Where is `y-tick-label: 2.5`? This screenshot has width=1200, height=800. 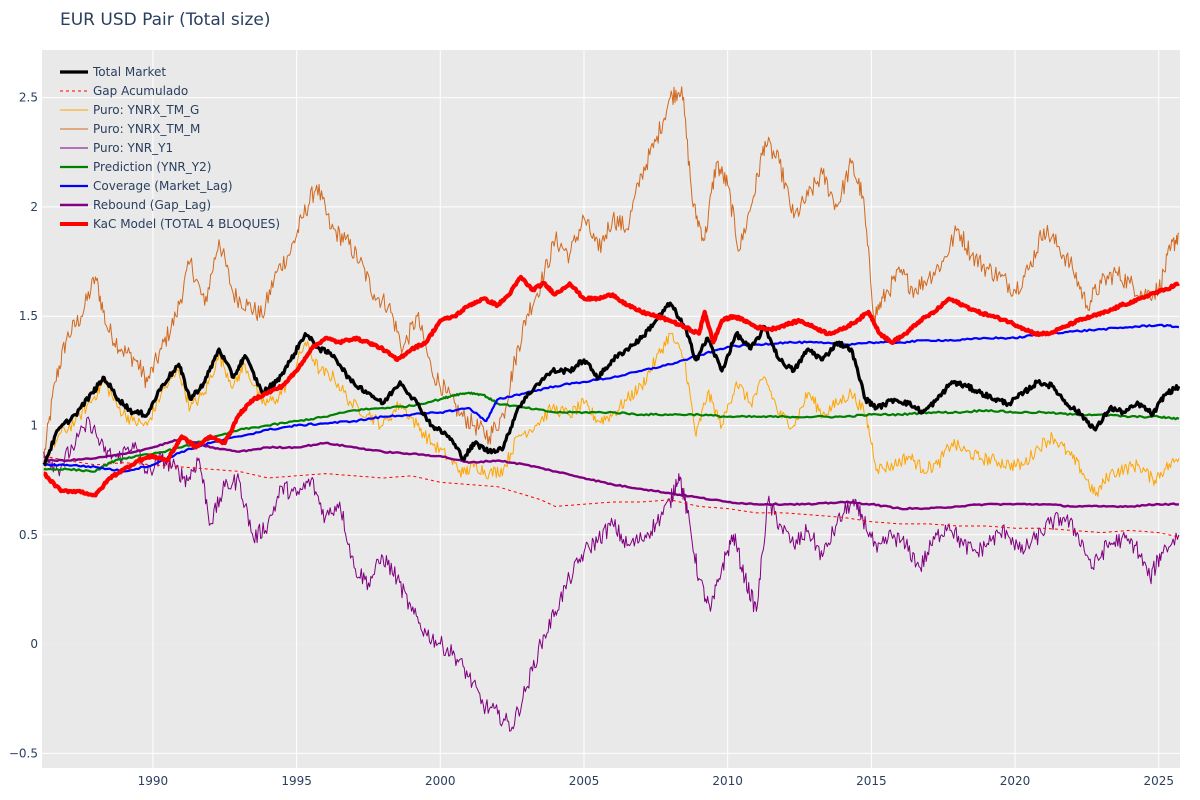 y-tick-label: 2.5 is located at coordinates (28, 98).